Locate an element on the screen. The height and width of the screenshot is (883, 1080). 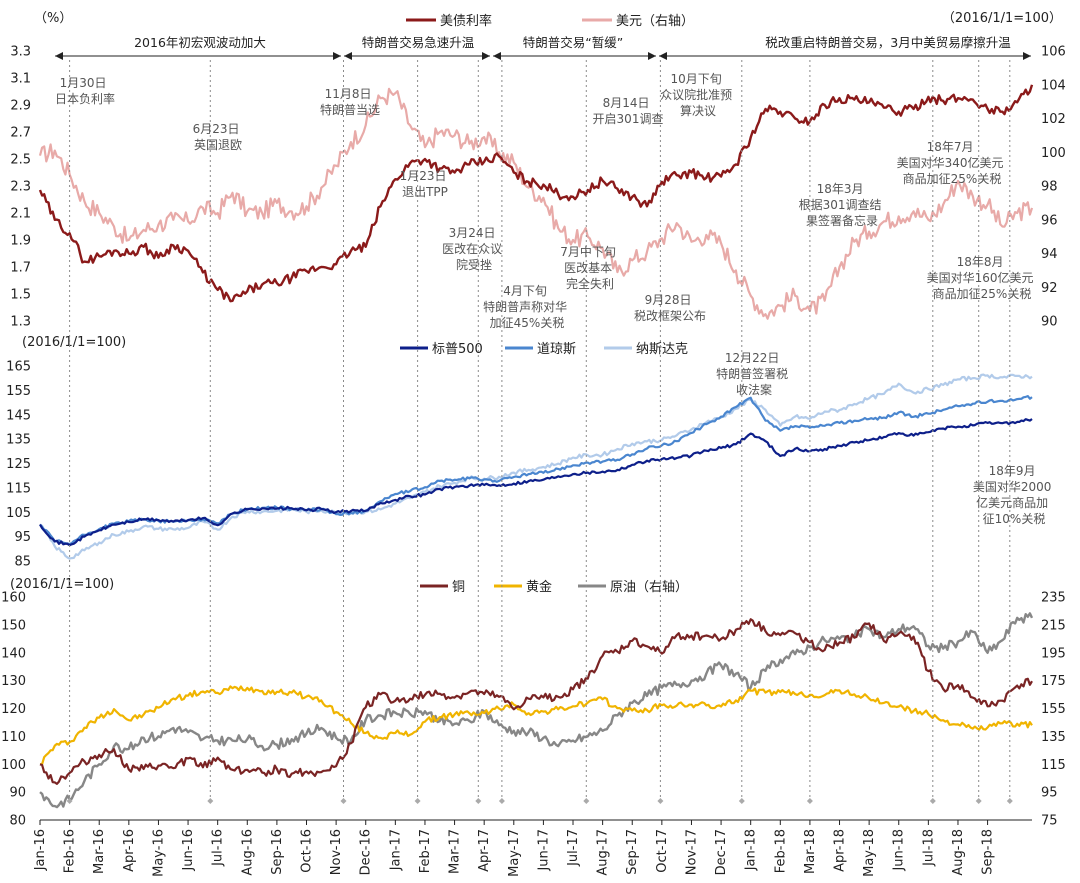
series-line-gold is located at coordinates (536, 725).